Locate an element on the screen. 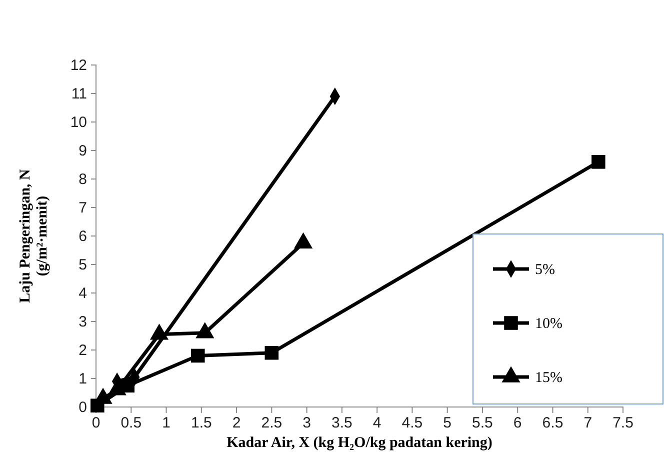 The height and width of the screenshot is (453, 669). x-axis-title: Kadar Air, X (kg H₂O/kg padatan kering) is located at coordinates (359, 443).